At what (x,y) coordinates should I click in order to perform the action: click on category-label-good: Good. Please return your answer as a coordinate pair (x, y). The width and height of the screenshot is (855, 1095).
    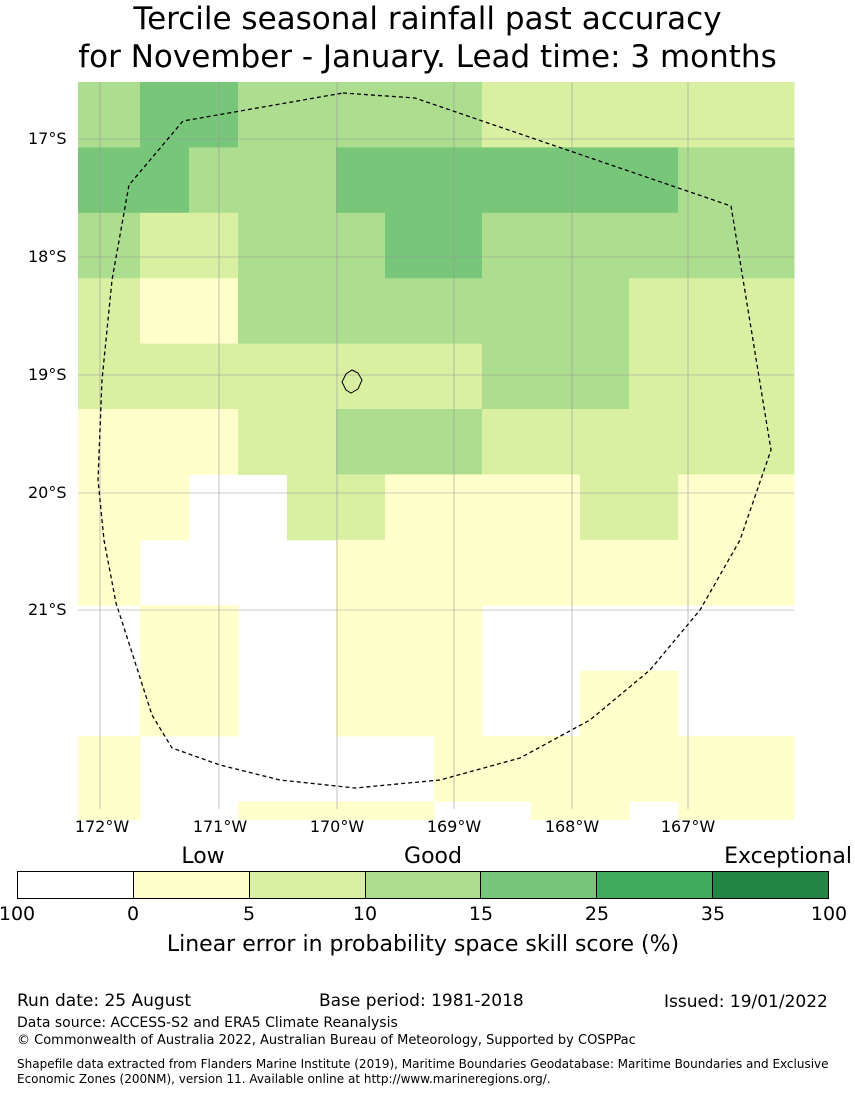
    Looking at the image, I should click on (433, 856).